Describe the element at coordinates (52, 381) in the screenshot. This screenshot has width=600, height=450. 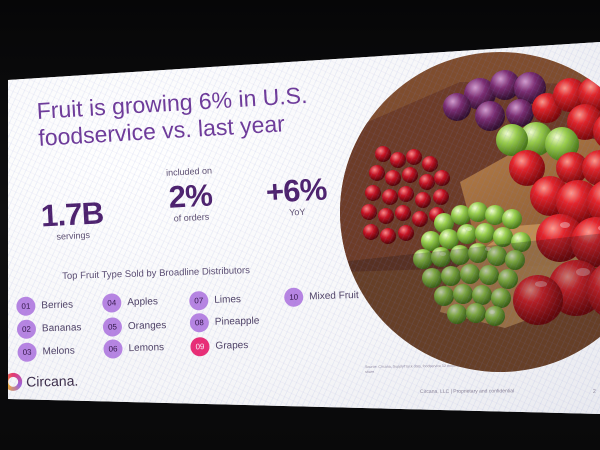
I see `brand-name: Circana.` at that location.